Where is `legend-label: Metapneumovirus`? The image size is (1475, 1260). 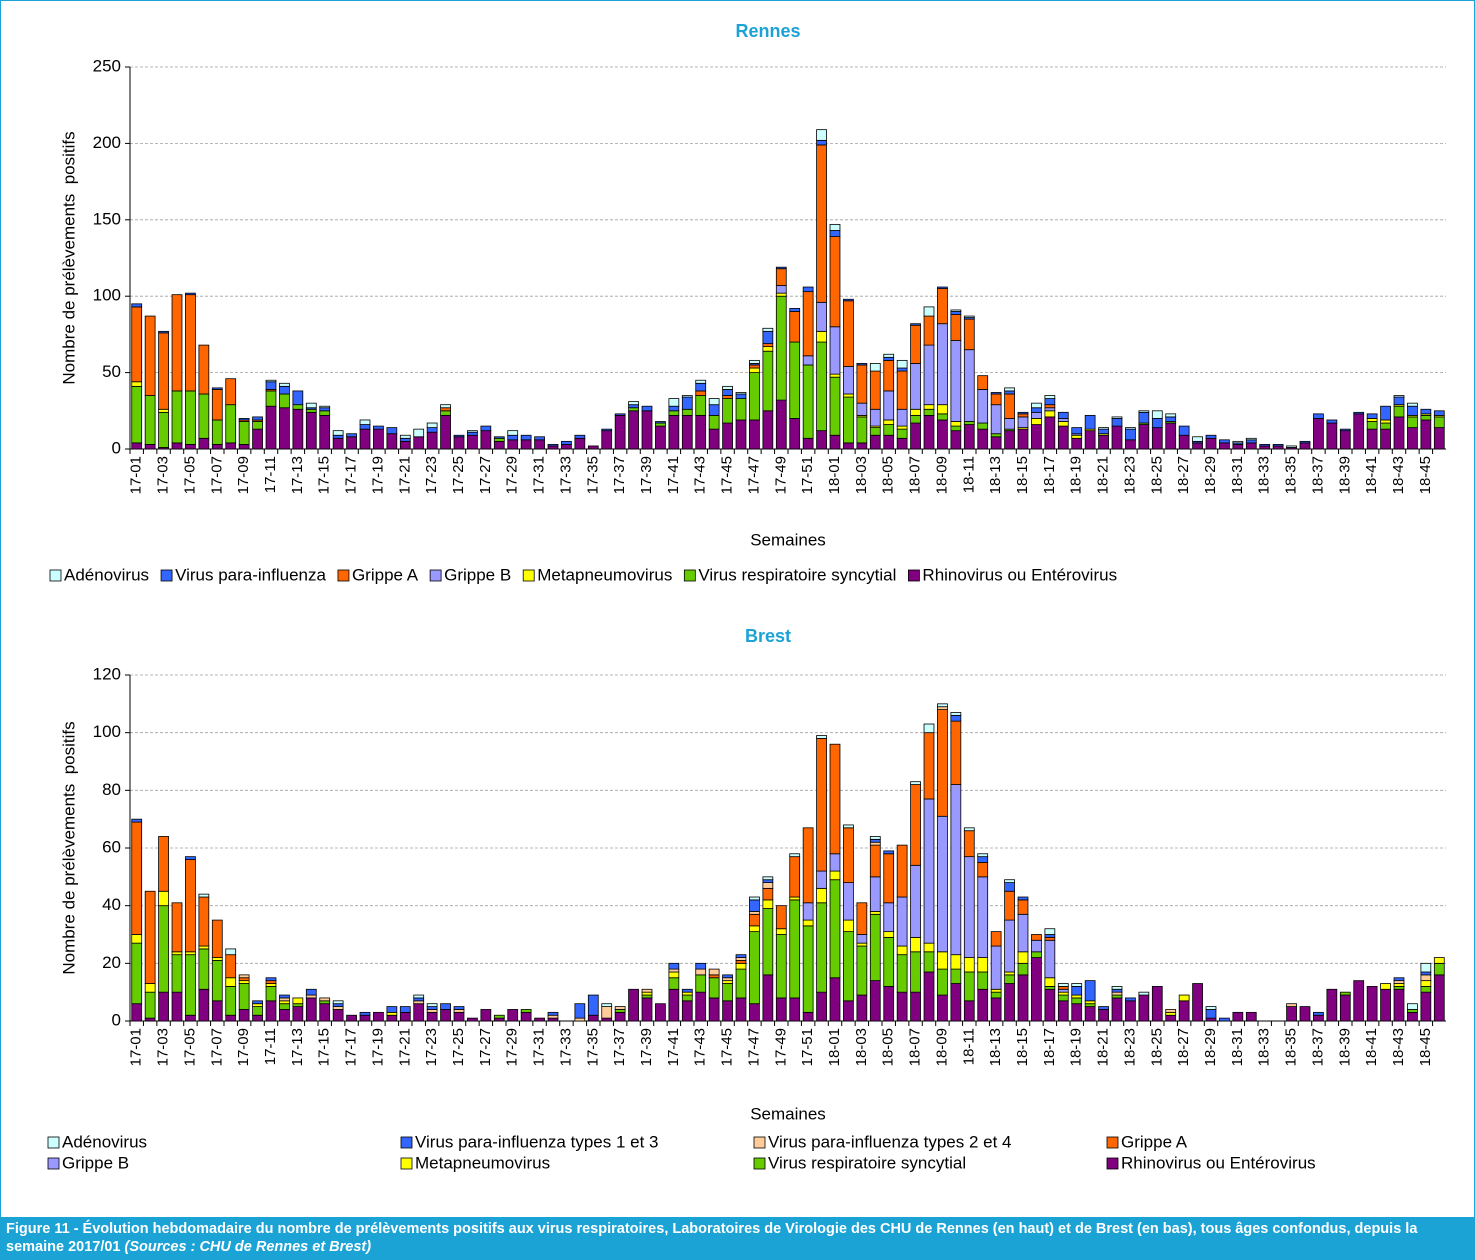
legend-label: Metapneumovirus is located at coordinates (604, 574).